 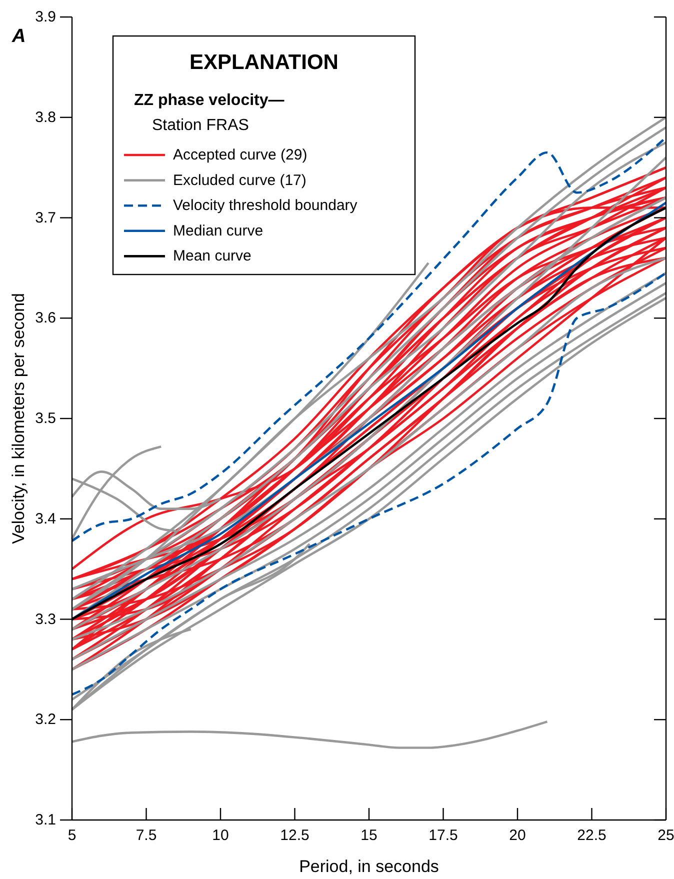 What do you see at coordinates (443, 835) in the screenshot?
I see `x-tick-label: 17.5` at bounding box center [443, 835].